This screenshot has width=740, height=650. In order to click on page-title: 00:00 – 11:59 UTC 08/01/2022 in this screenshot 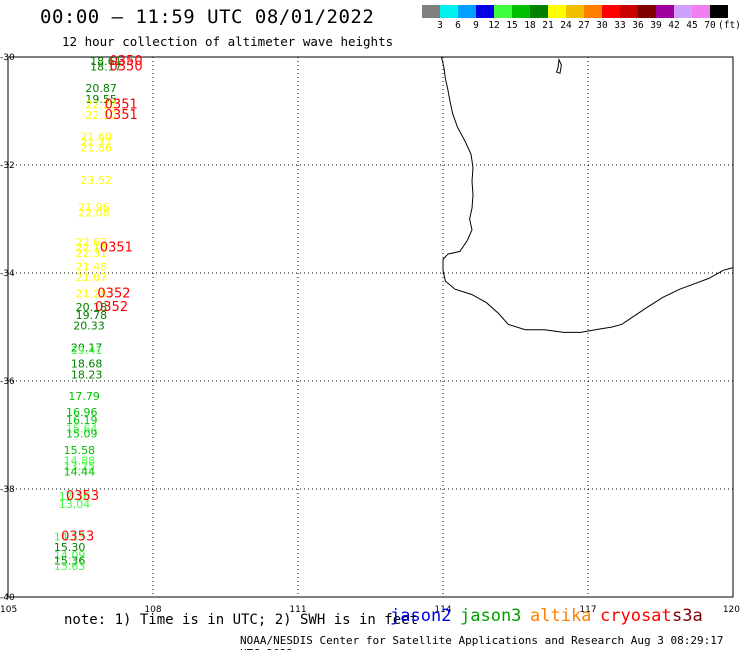, I will do `click(207, 17)`.